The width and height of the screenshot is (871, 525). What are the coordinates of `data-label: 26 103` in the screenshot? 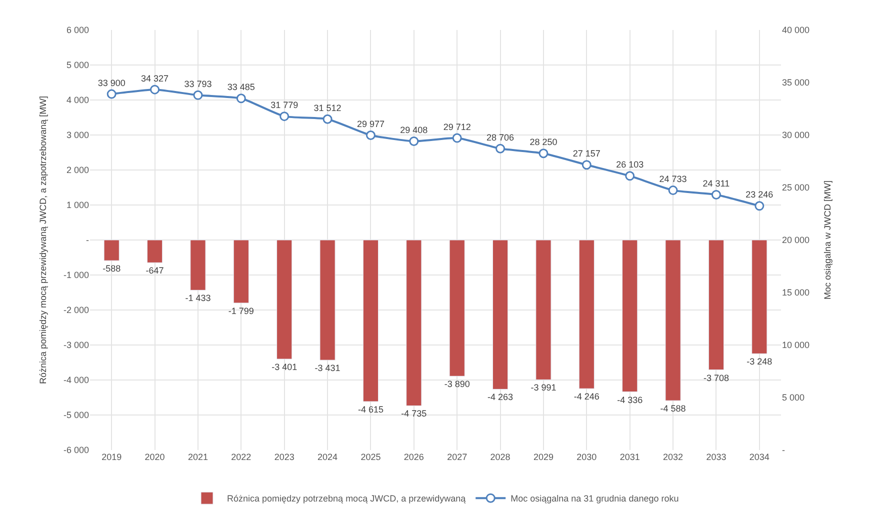 It's located at (630, 165).